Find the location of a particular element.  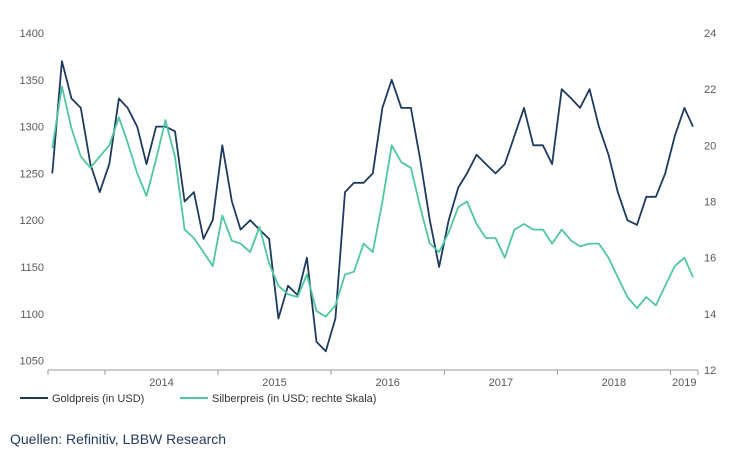

y-right-tick-label: 18 is located at coordinates (710, 203).